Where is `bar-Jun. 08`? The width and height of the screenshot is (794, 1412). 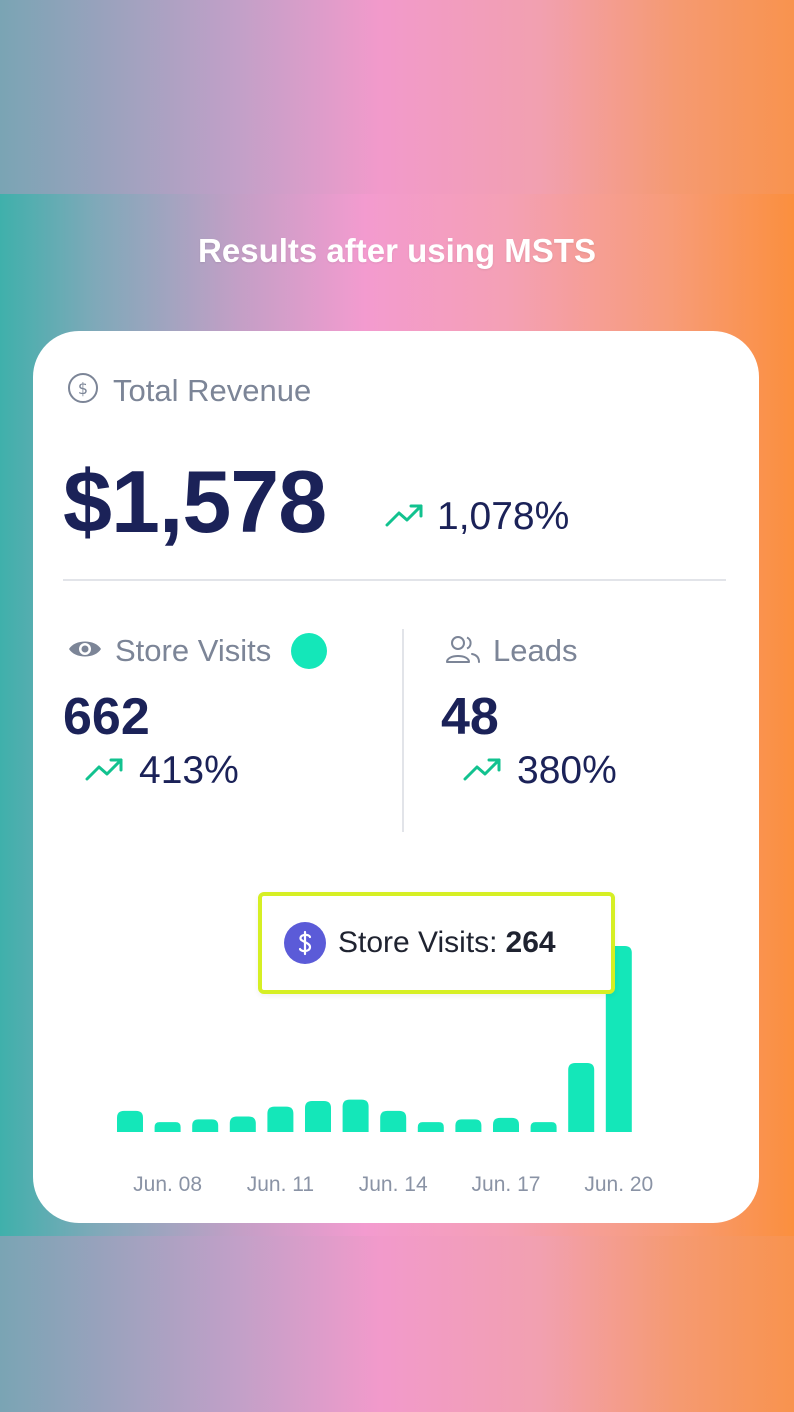
bar-Jun. 08 is located at coordinates (167, 1127).